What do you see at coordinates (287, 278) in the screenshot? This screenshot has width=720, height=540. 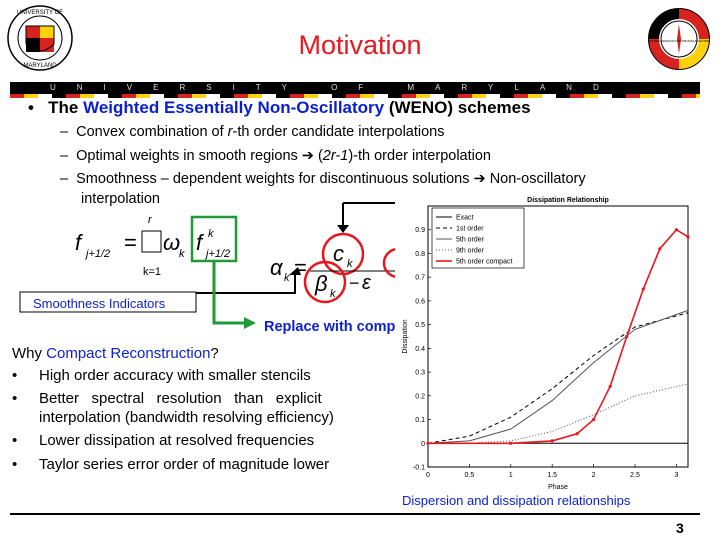 I see `formula-alpha-k: k` at bounding box center [287, 278].